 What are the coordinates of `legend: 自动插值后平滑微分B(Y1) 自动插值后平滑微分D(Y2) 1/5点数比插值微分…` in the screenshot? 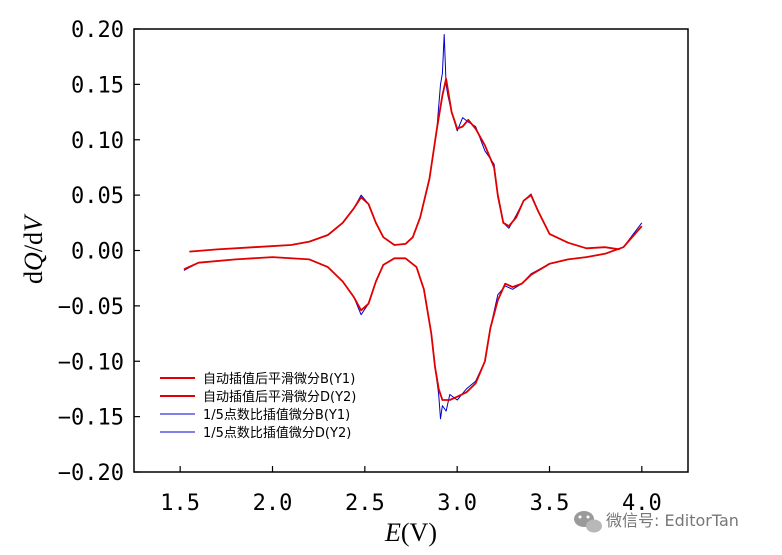 It's located at (258, 406).